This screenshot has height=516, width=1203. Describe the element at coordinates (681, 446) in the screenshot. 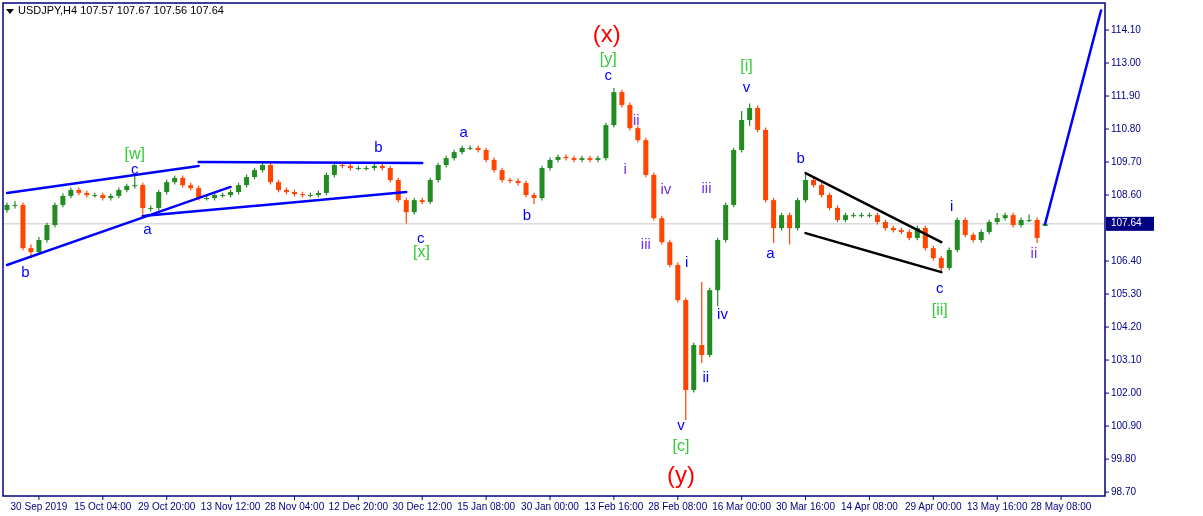

I see `annotation: [c]` at that location.